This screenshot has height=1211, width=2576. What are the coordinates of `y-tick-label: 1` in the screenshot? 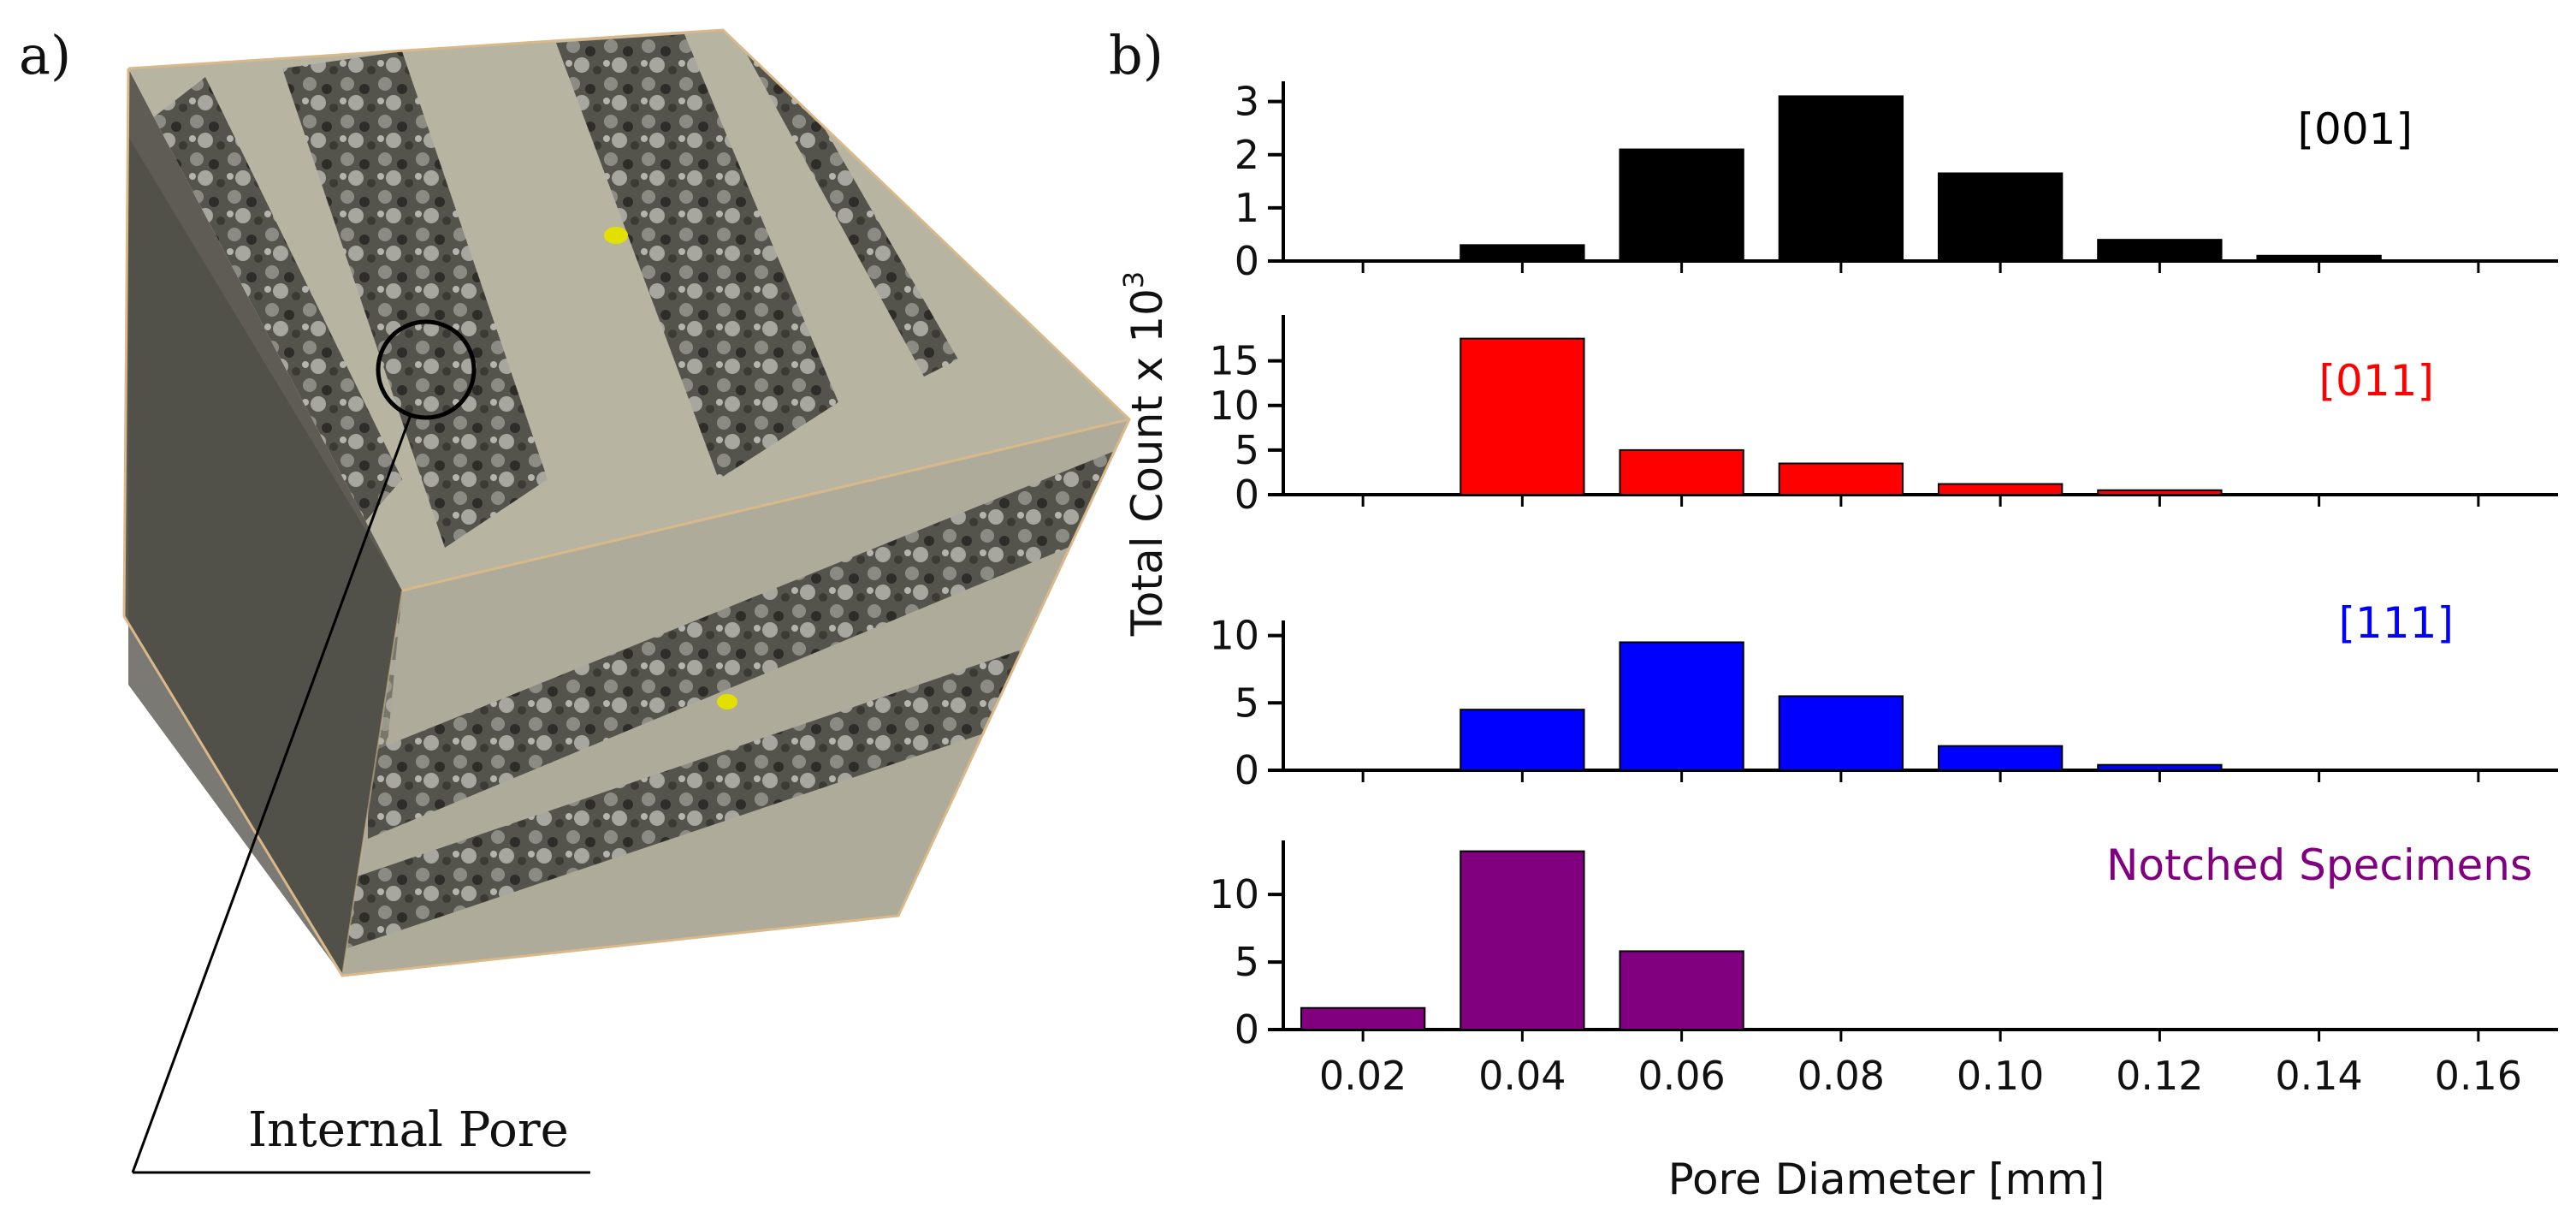 It's located at (1247, 208).